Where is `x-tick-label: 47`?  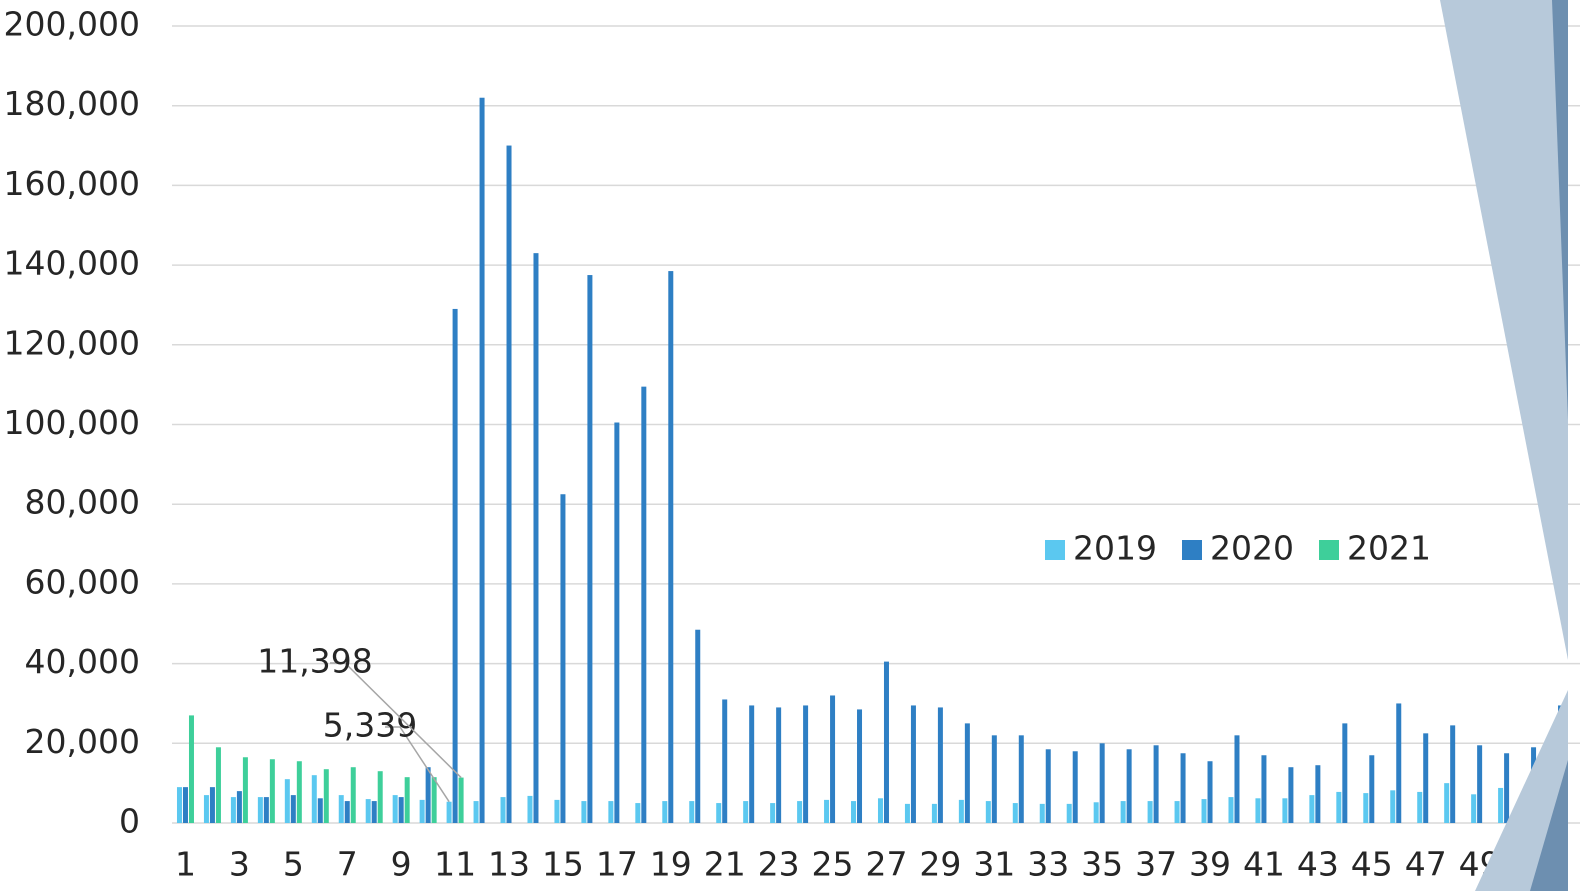 x-tick-label: 47 is located at coordinates (1426, 864).